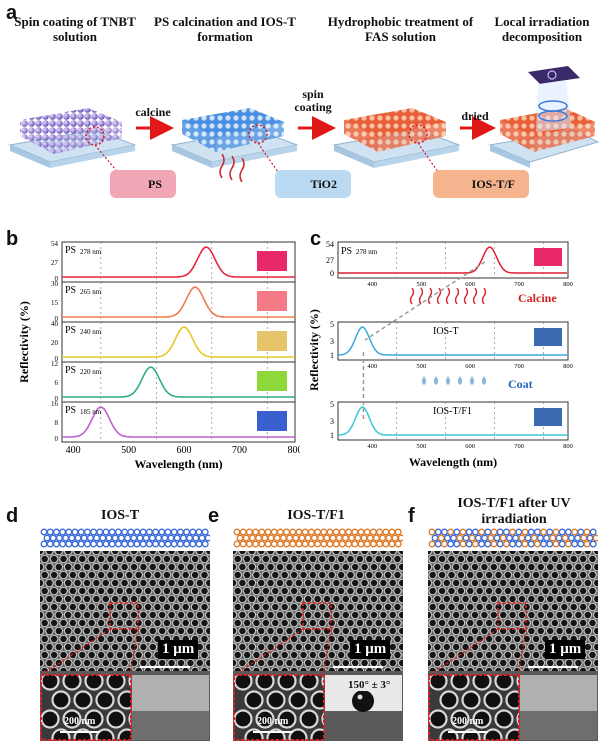  What do you see at coordinates (547, 109) in the screenshot?
I see `ios-tf-uv-film` at bounding box center [547, 109].